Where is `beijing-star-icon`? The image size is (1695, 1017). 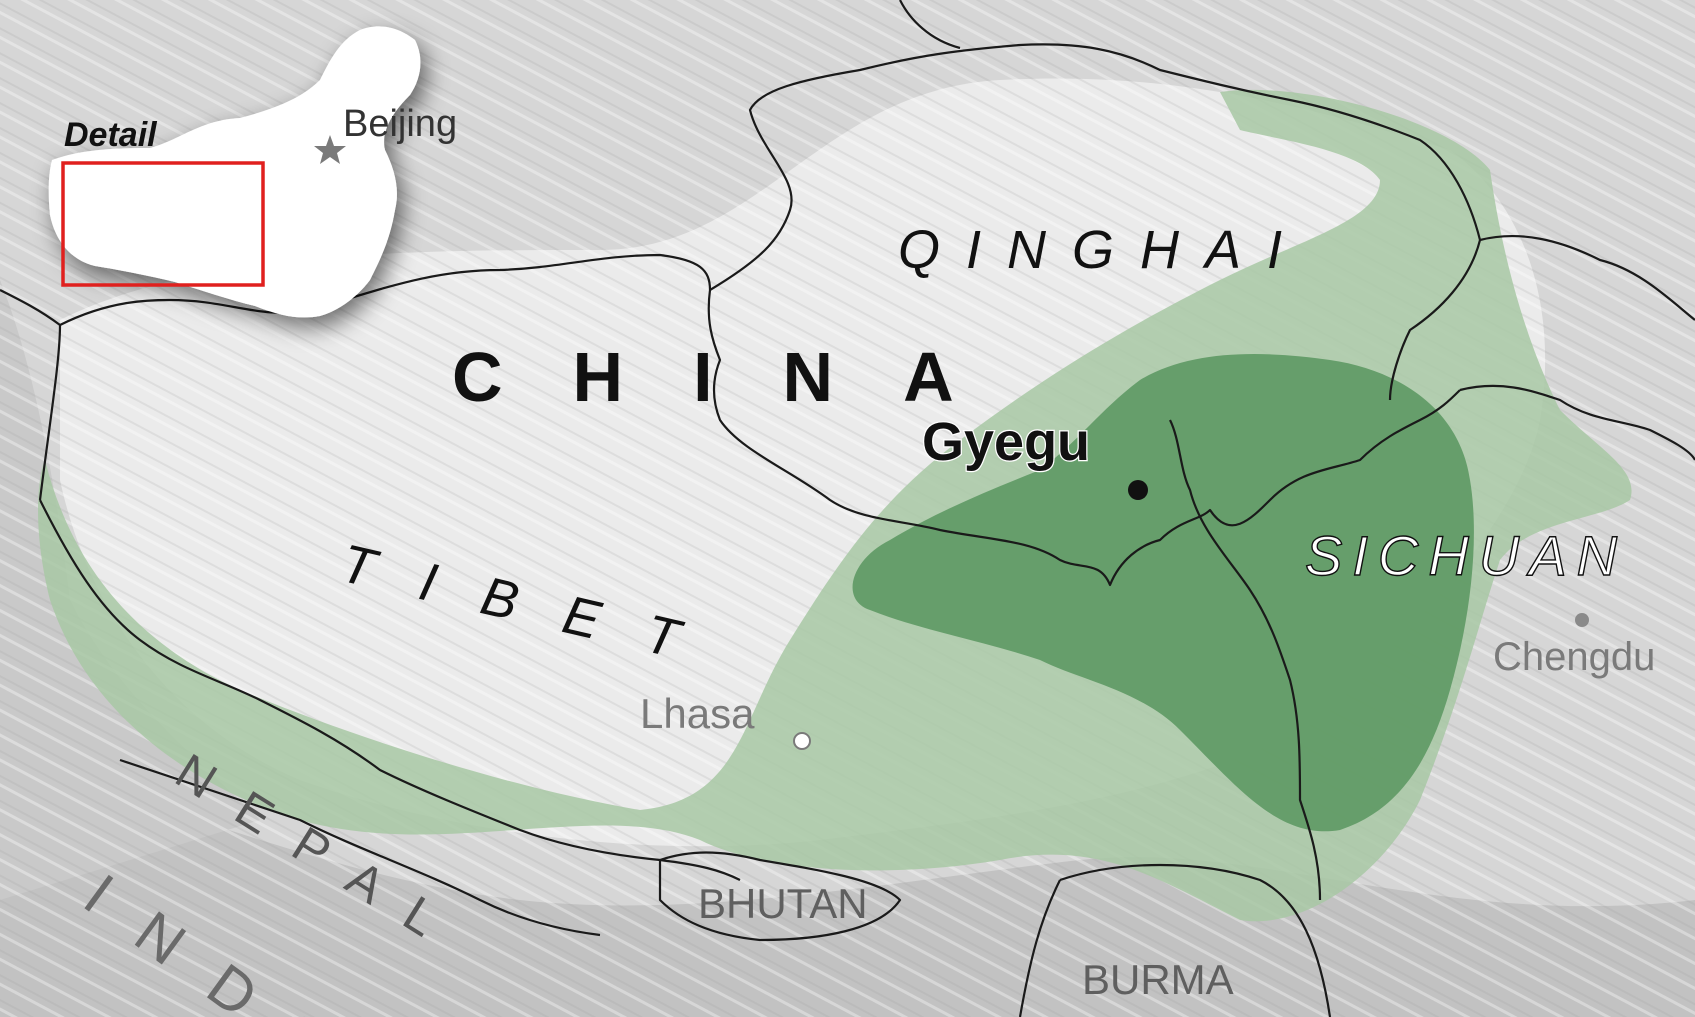
beijing-star-icon is located at coordinates (330, 149).